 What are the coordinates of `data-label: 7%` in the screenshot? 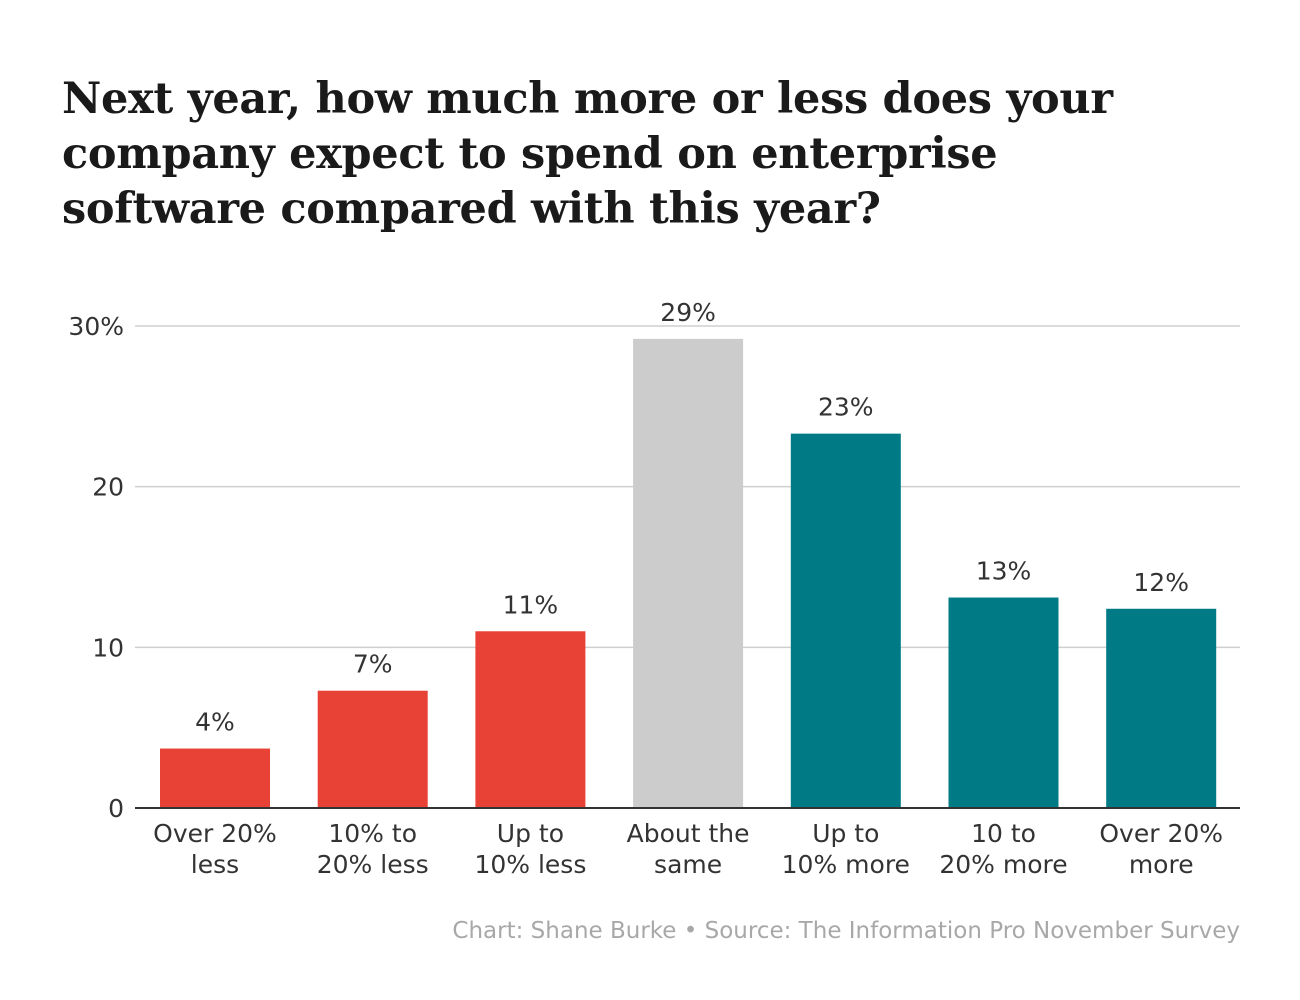 It's located at (373, 664).